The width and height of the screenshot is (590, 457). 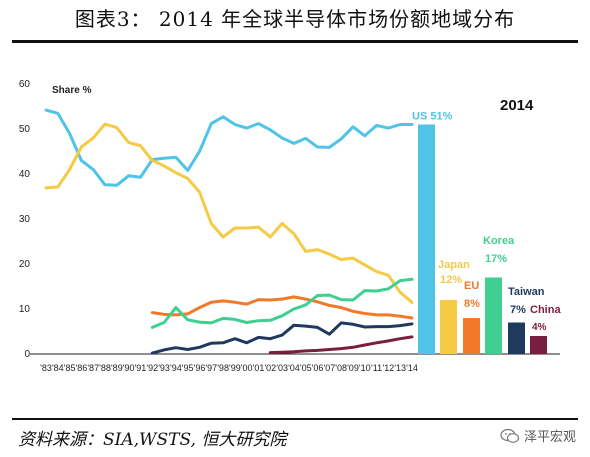 I want to click on y-tick-label: 50, so click(x=25, y=129).